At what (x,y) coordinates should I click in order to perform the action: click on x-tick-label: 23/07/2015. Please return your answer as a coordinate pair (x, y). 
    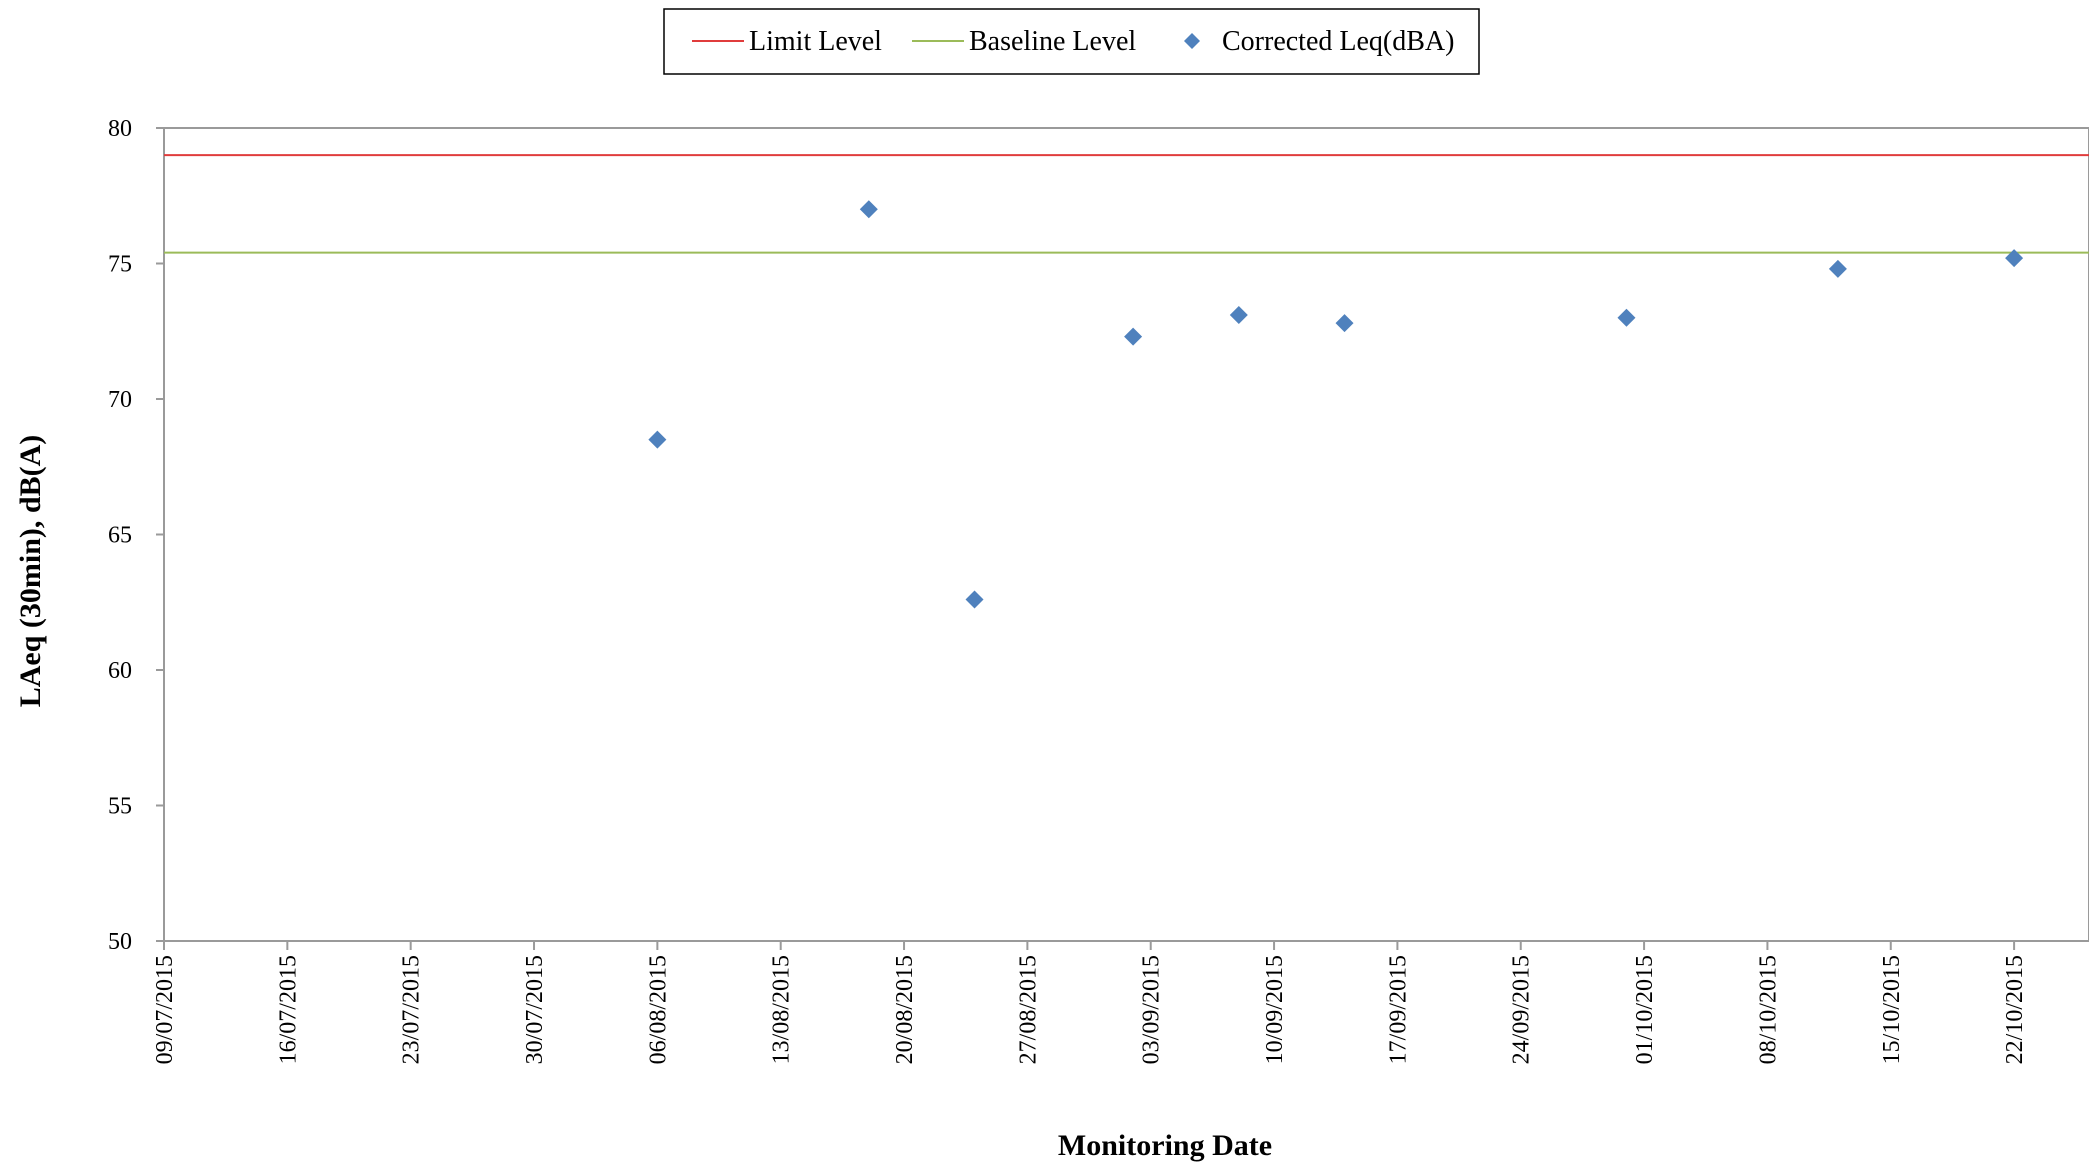
    Looking at the image, I should click on (412, 1009).